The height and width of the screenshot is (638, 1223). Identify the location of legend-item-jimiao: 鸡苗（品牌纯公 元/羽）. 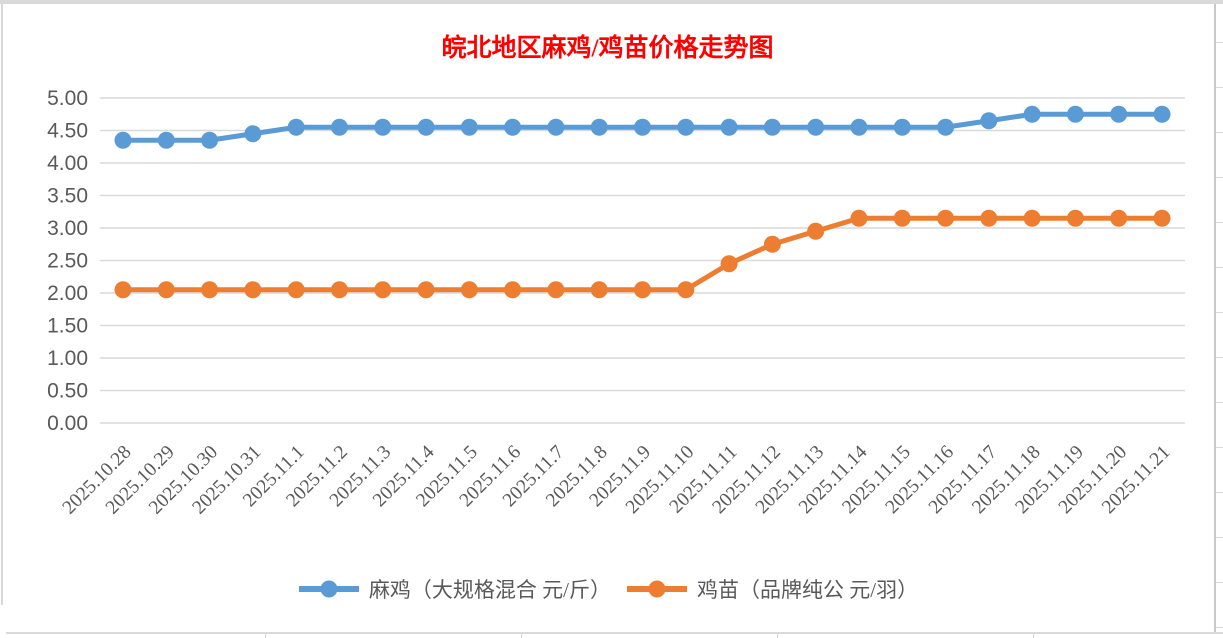
(771, 589).